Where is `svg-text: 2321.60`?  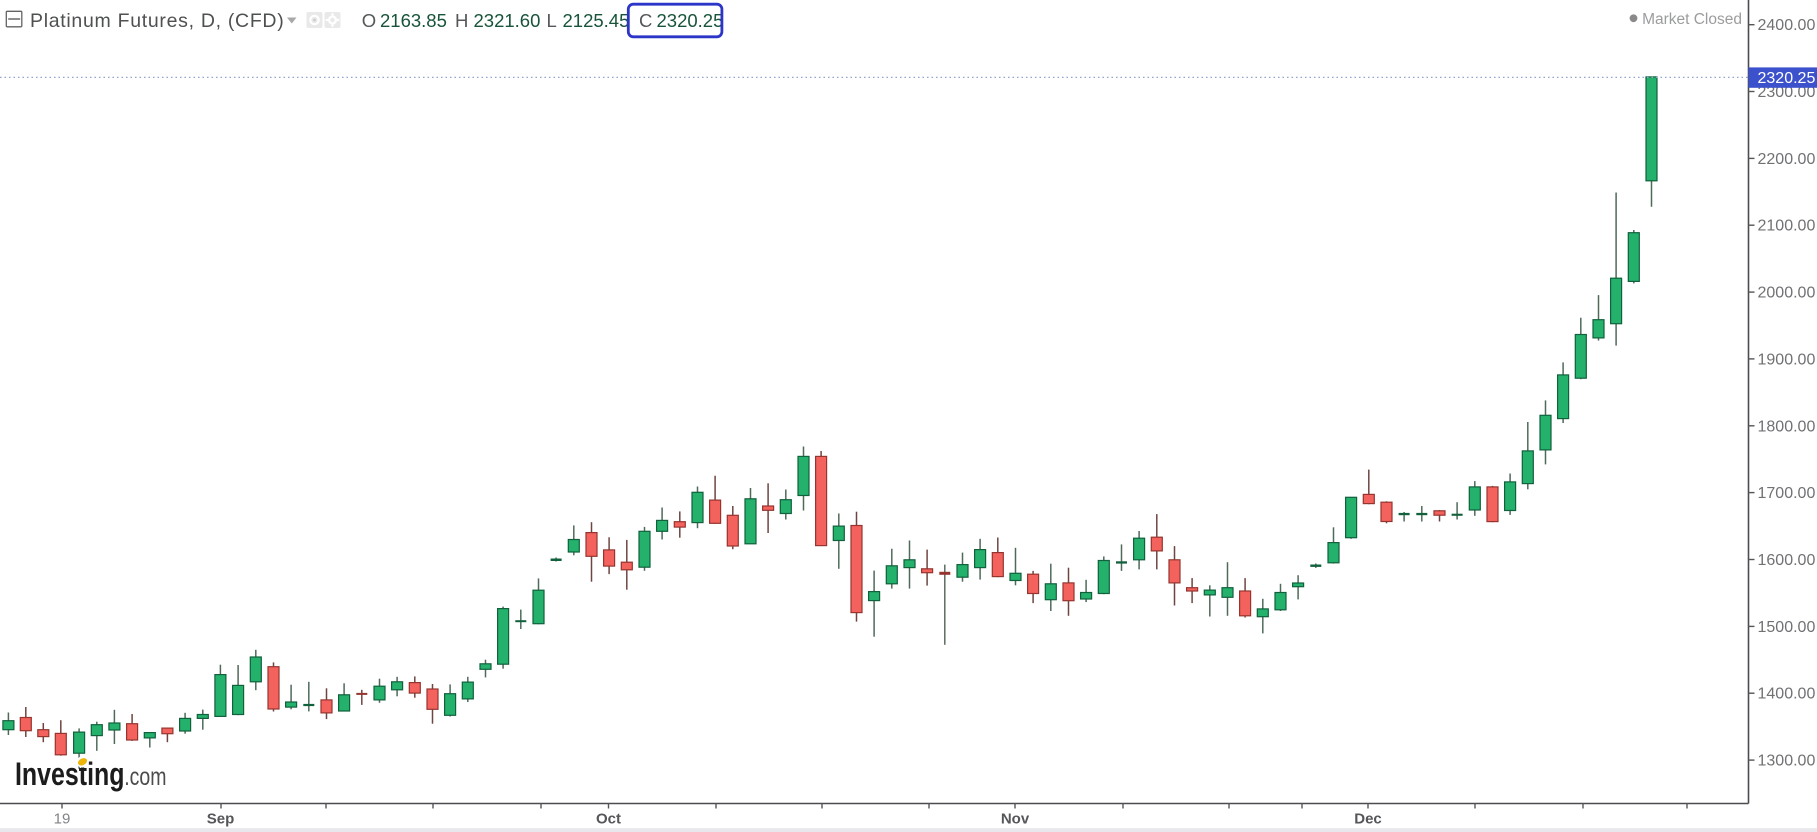 svg-text: 2321.60 is located at coordinates (507, 20).